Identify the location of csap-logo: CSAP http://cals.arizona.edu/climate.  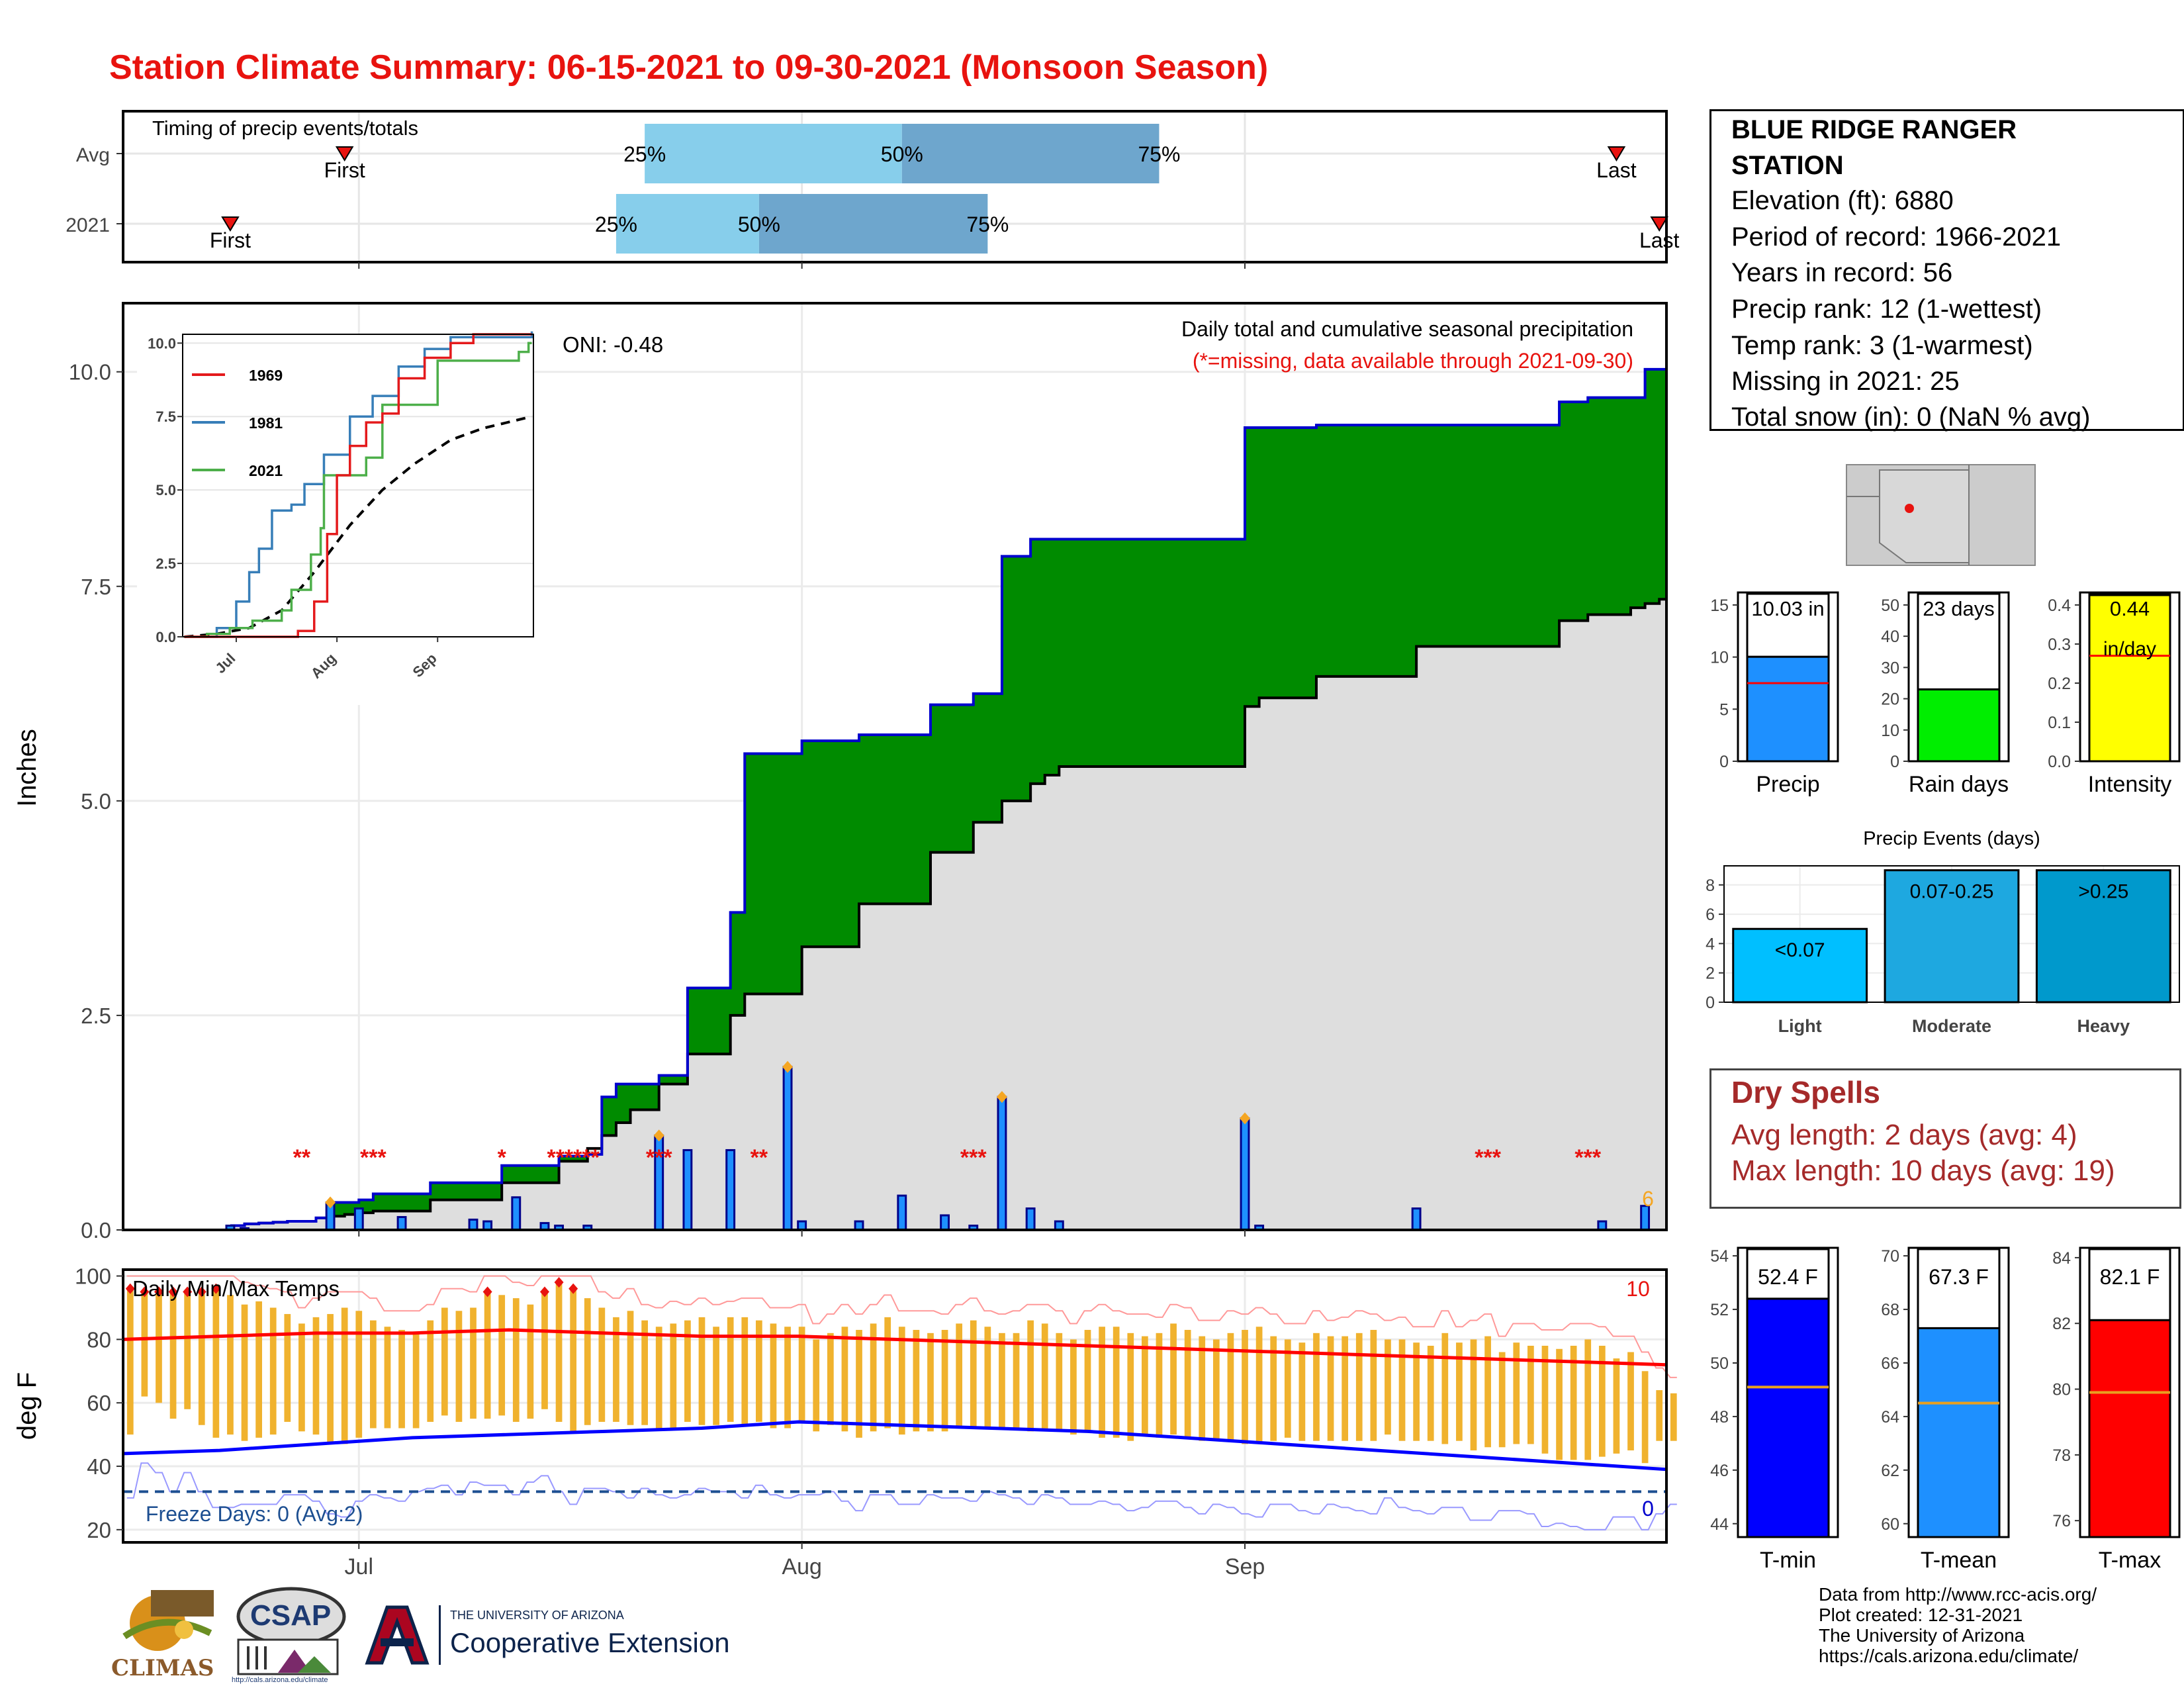
(291, 1634).